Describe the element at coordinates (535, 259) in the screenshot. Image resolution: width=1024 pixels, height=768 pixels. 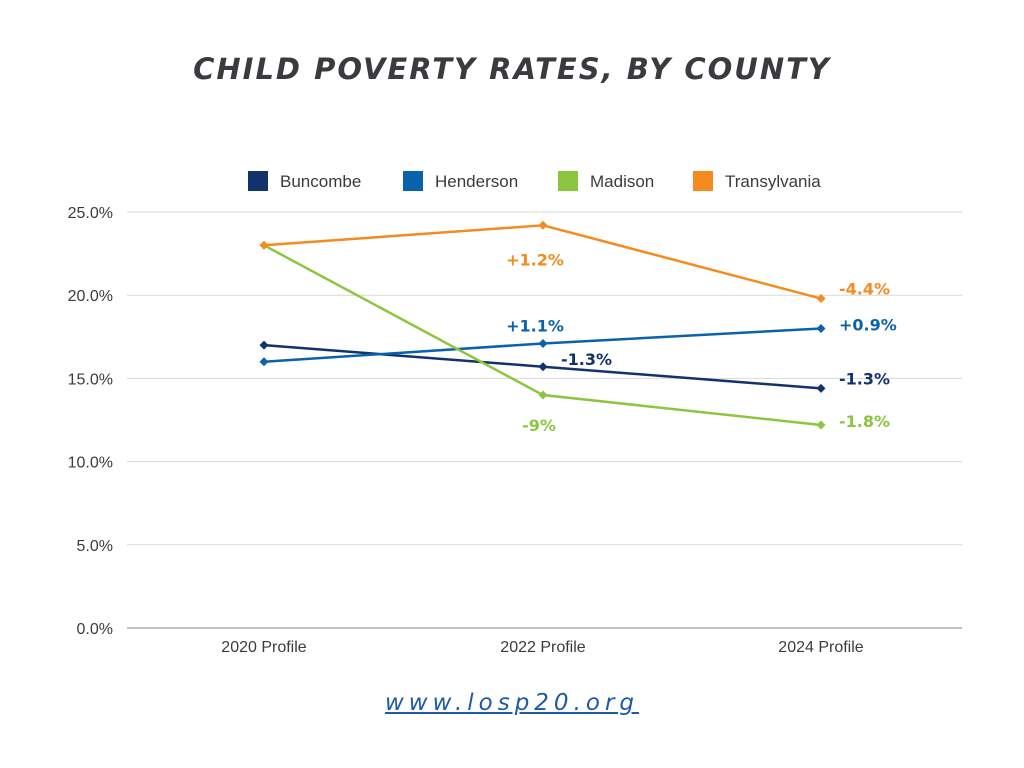
I see `data-label: +1.2%` at that location.